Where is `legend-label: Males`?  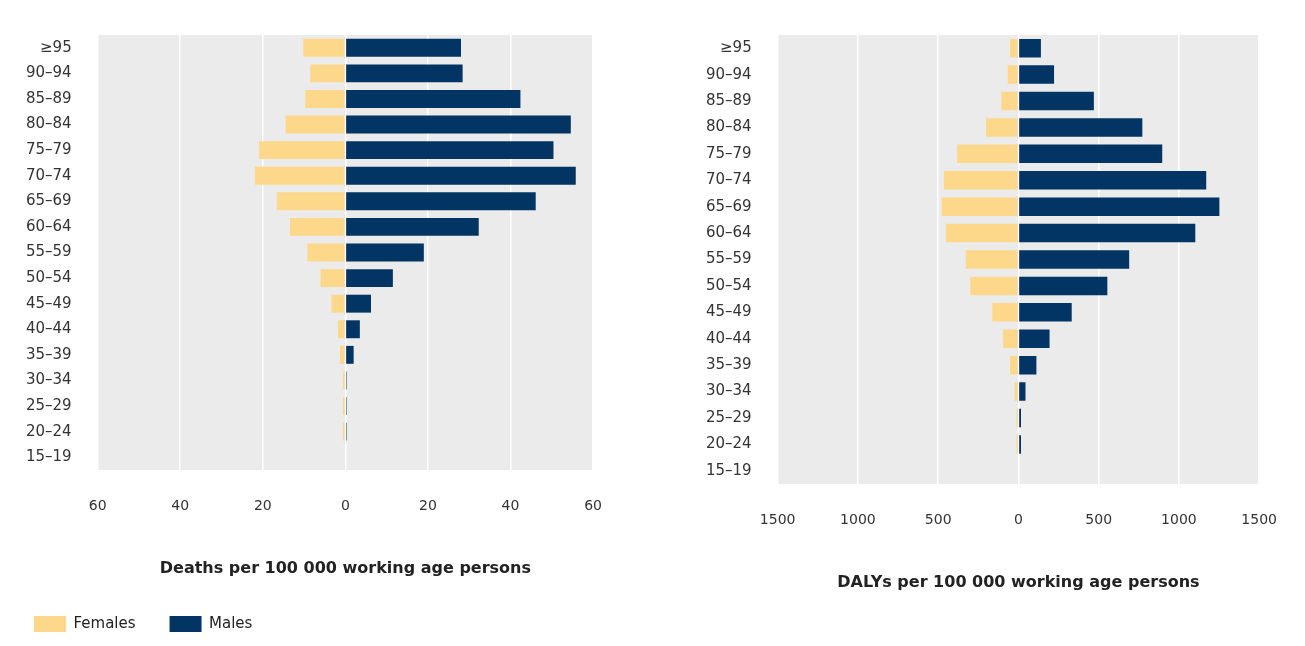
legend-label: Males is located at coordinates (231, 622).